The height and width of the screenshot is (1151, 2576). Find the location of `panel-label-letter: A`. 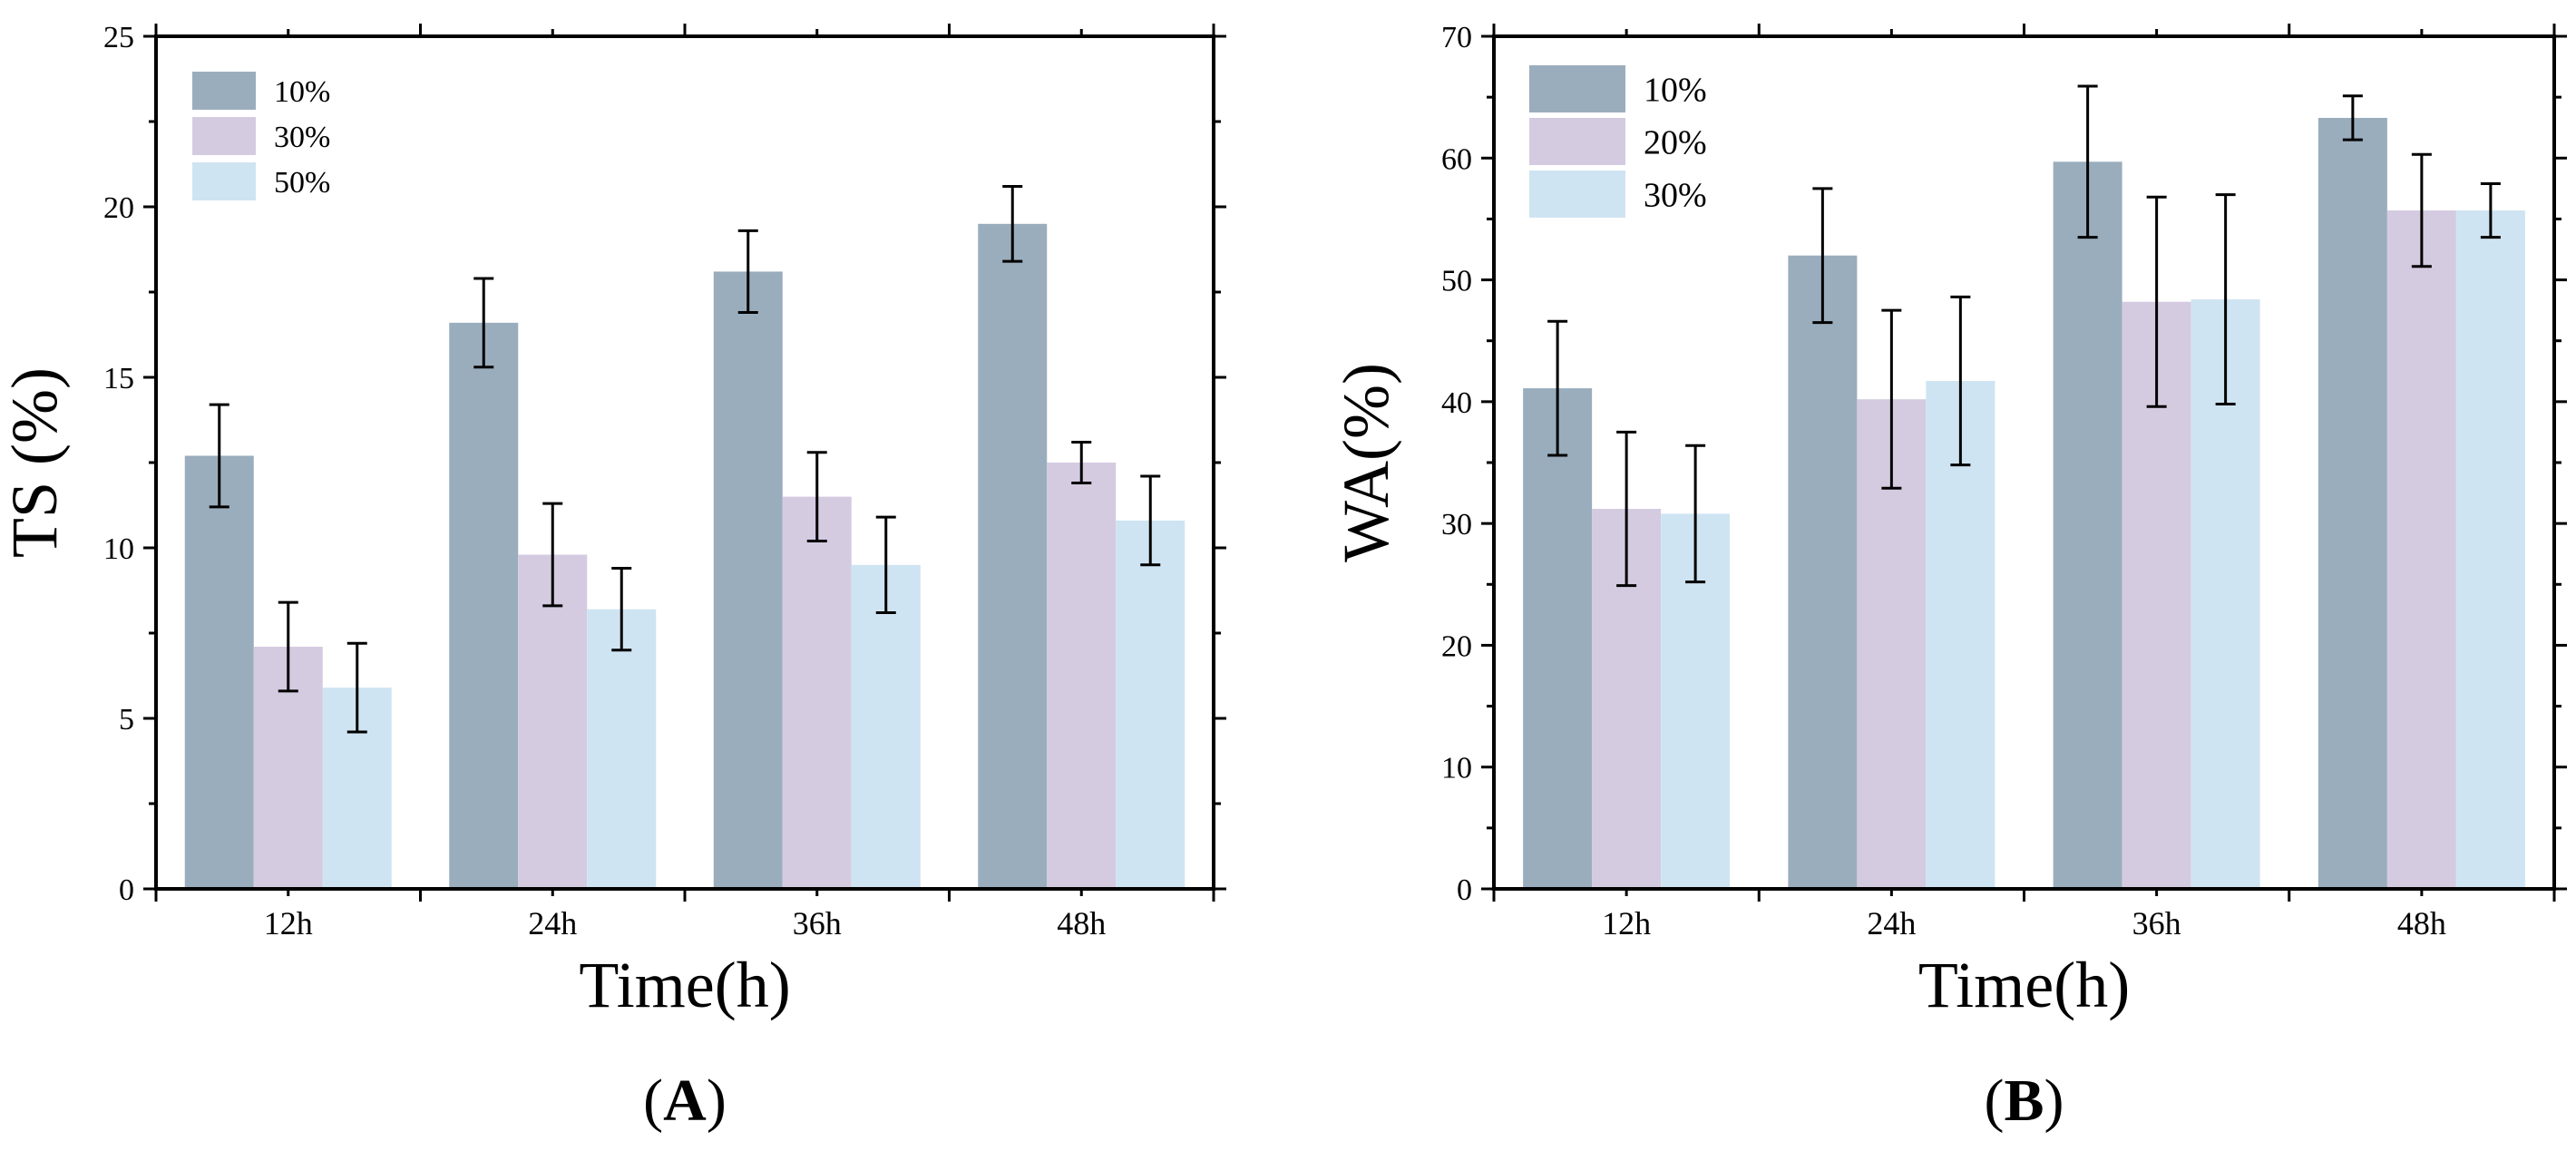

panel-label-letter: A is located at coordinates (685, 1101).